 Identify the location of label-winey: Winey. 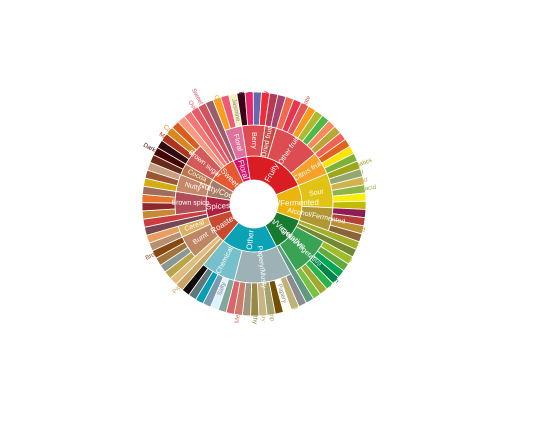
(346, 212).